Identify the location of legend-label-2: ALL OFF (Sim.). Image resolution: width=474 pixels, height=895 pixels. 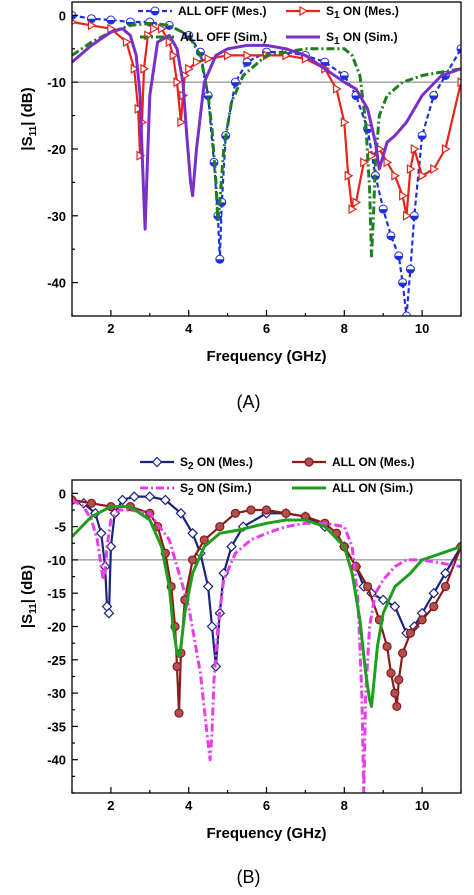
(223, 37).